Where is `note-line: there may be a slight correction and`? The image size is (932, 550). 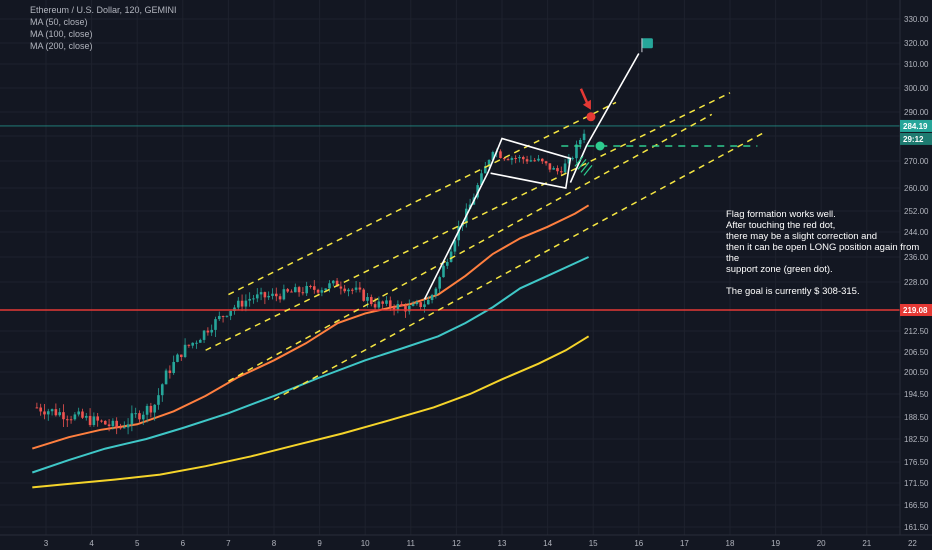
note-line: there may be a slight correction and is located at coordinates (802, 236).